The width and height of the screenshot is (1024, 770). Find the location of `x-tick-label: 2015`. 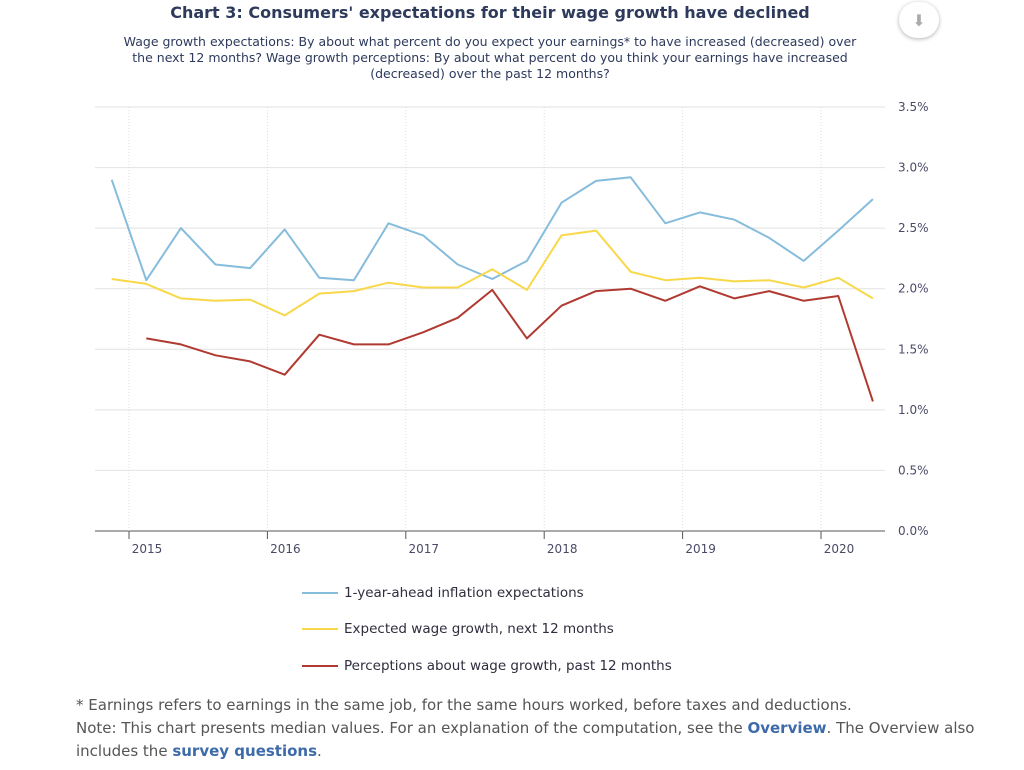

x-tick-label: 2015 is located at coordinates (147, 549).